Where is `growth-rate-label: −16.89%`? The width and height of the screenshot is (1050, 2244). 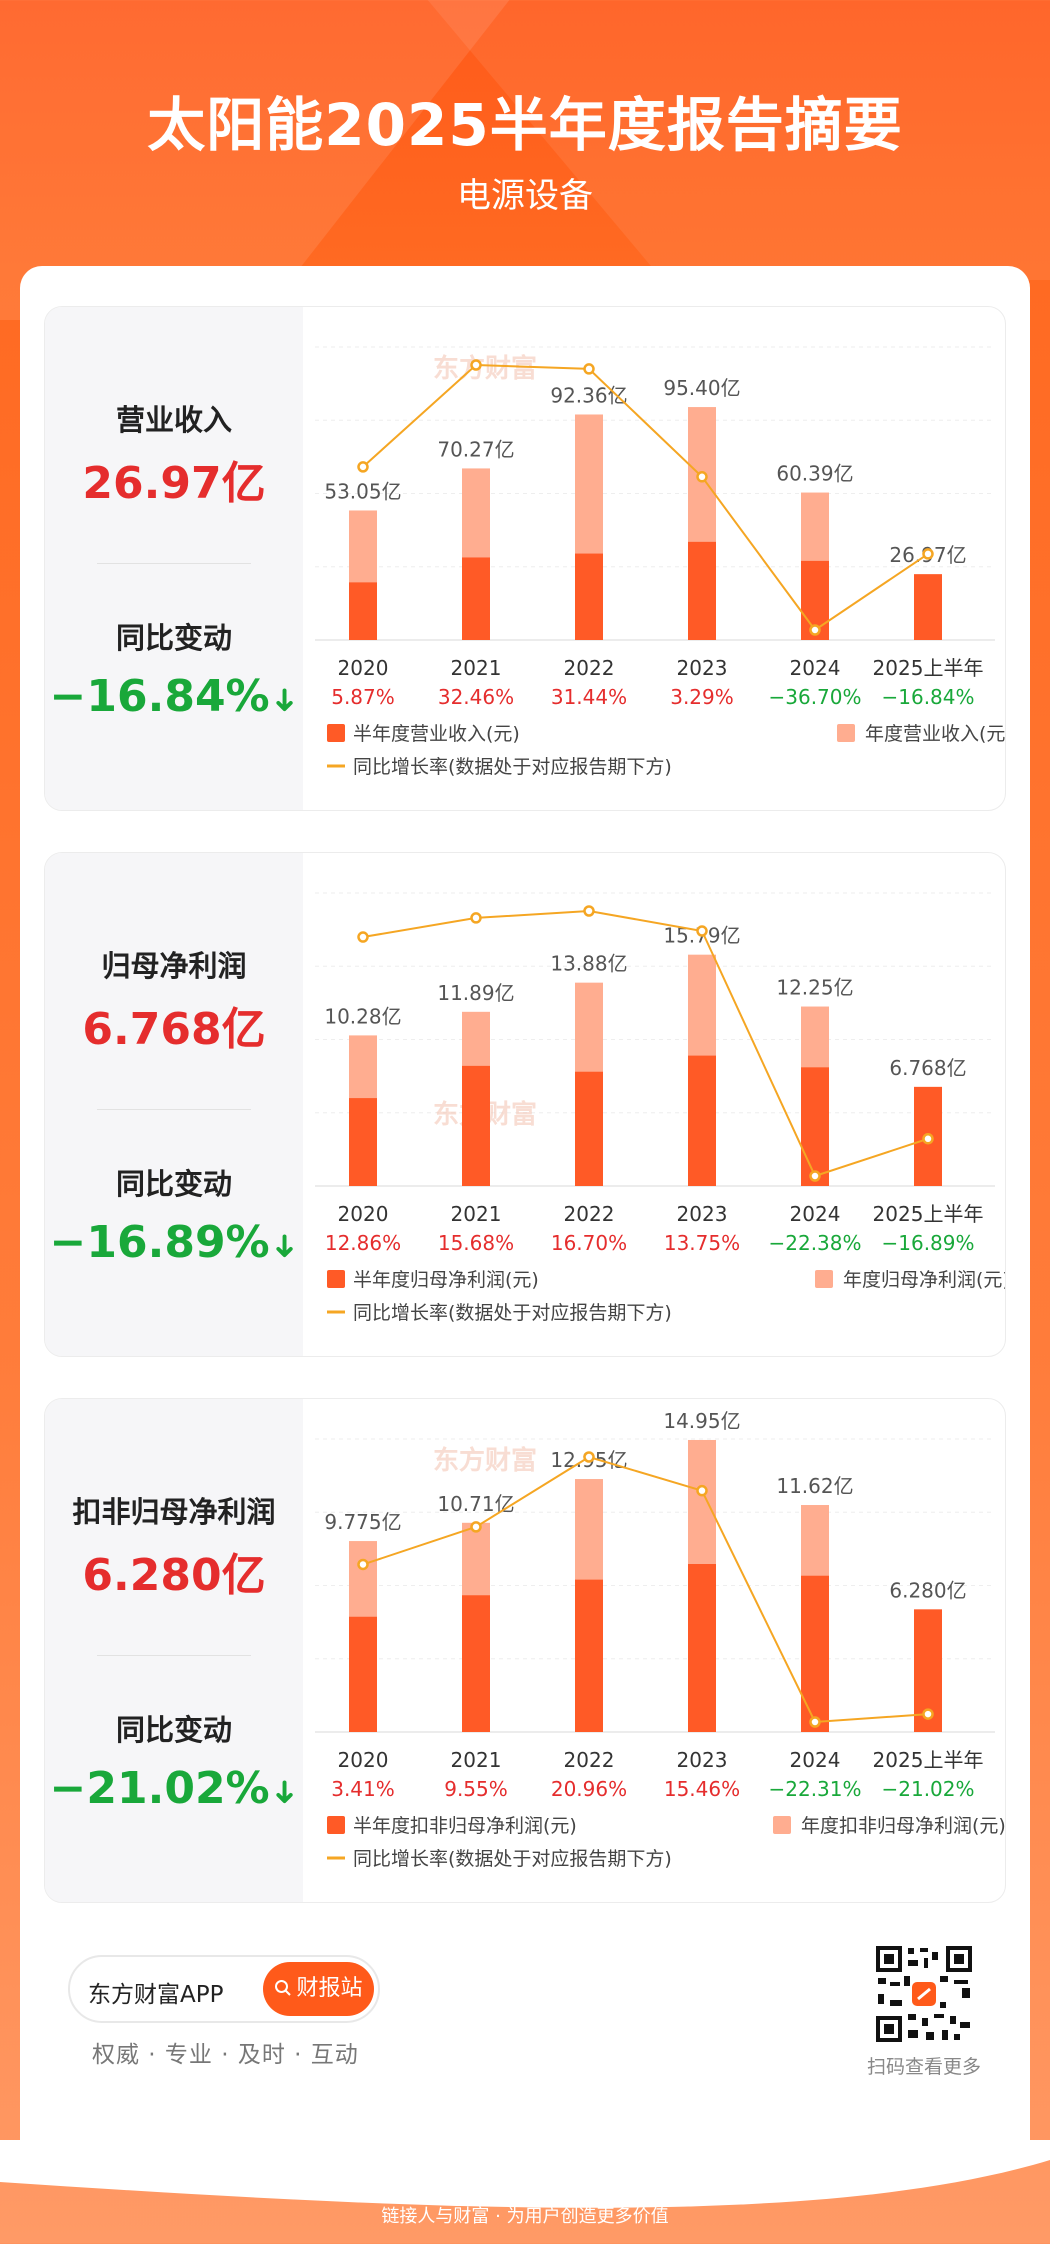 growth-rate-label: −16.89% is located at coordinates (927, 1243).